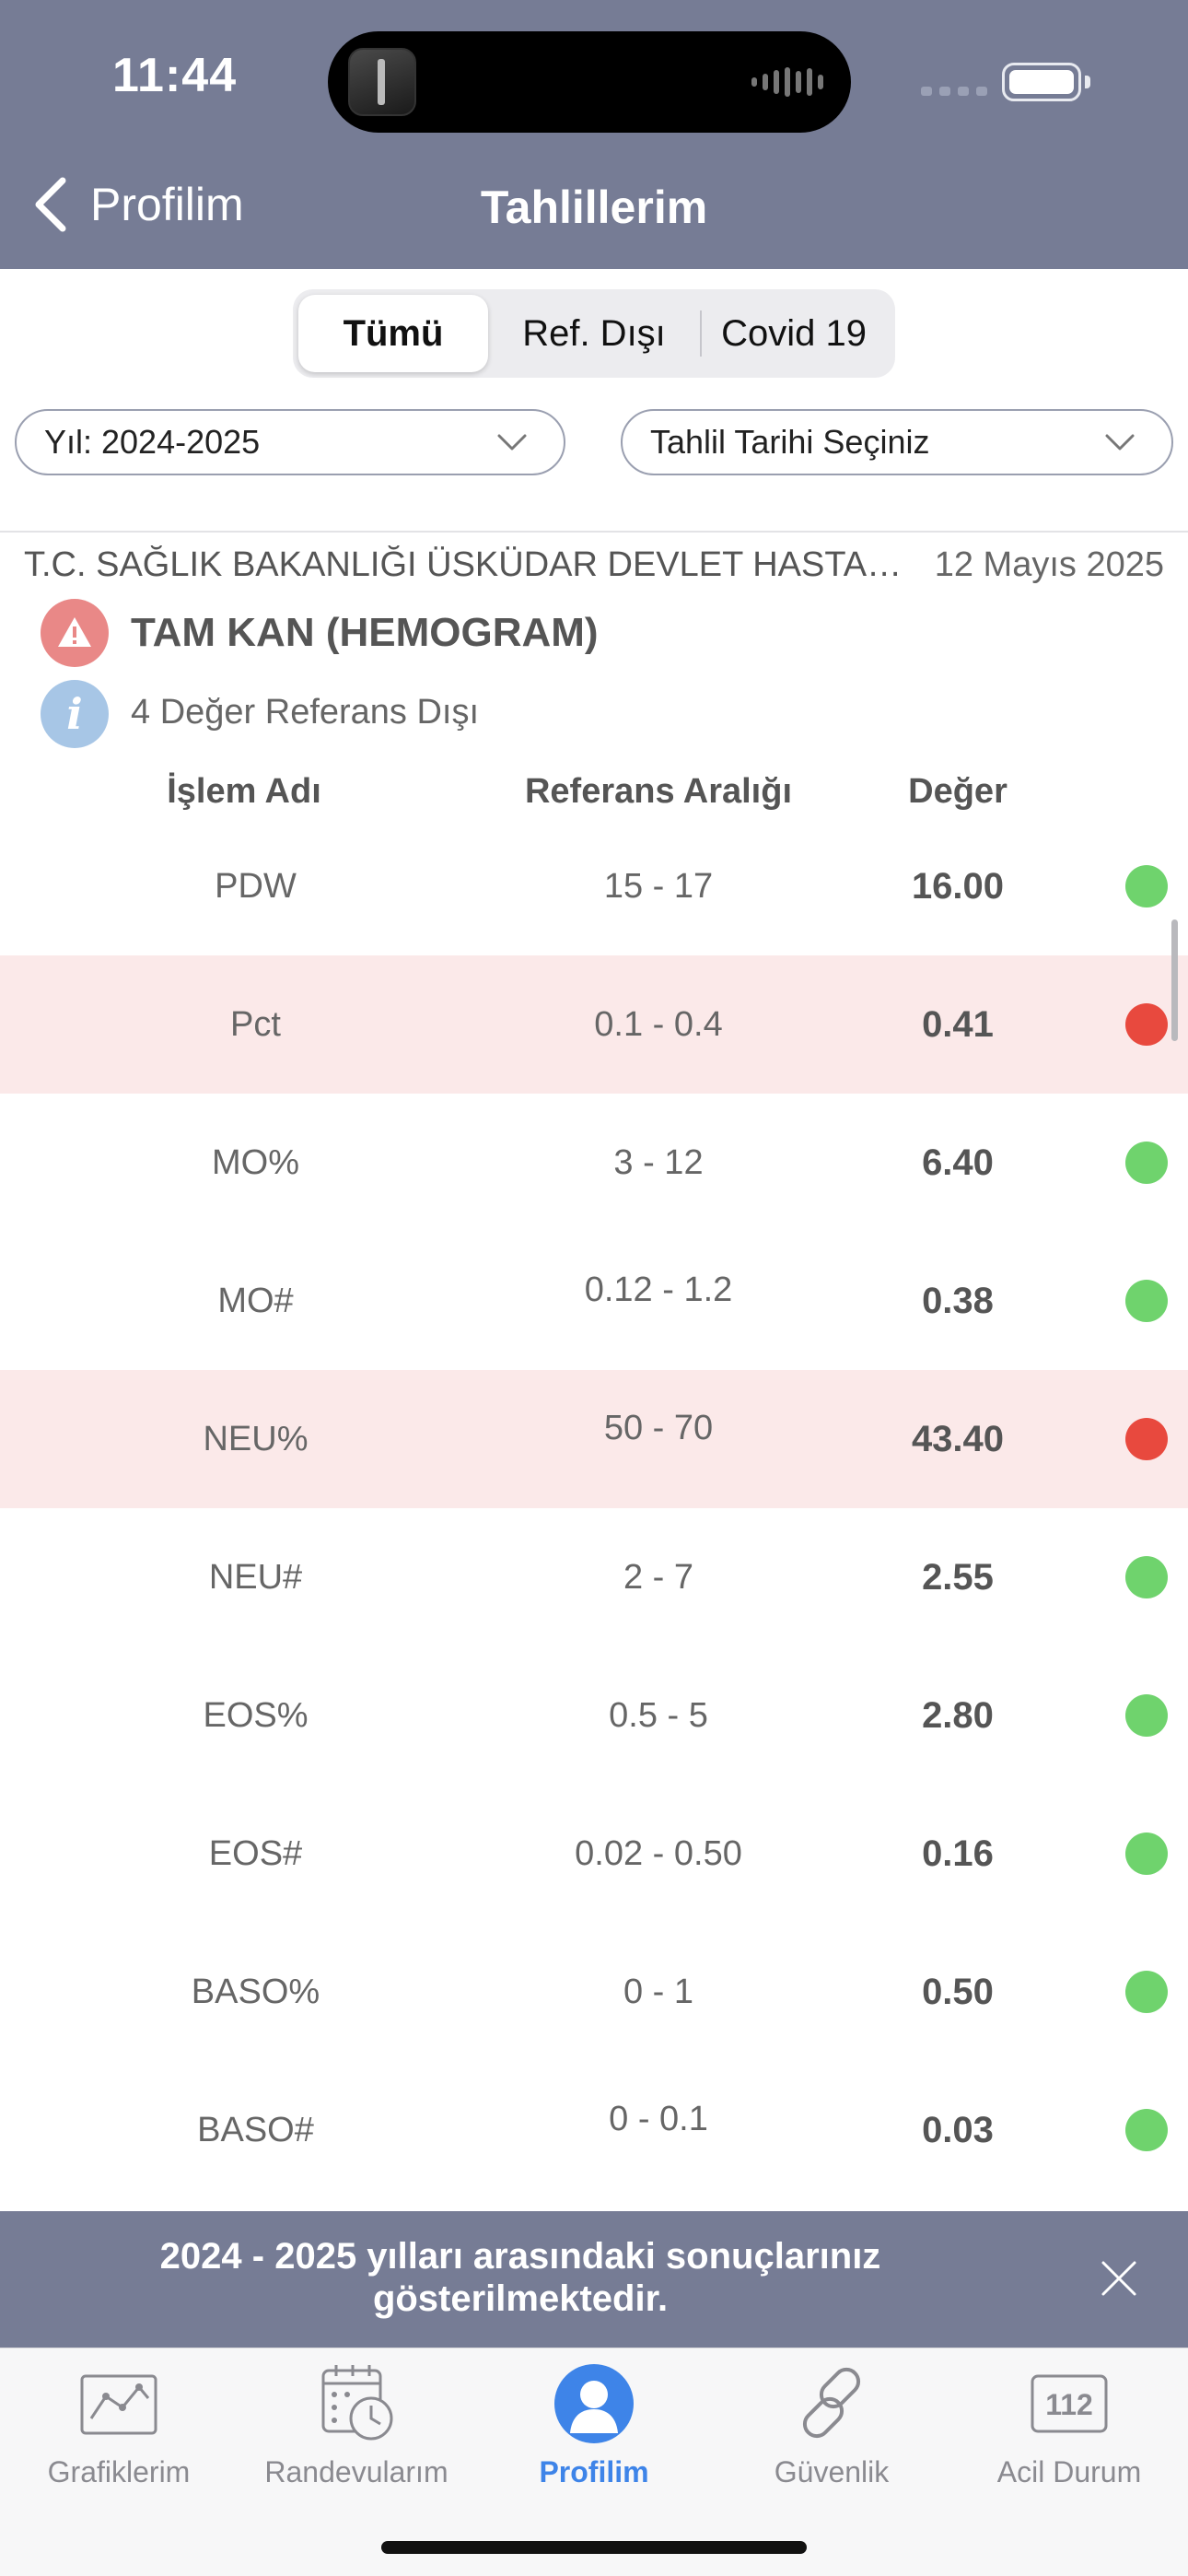 This screenshot has height=2576, width=1188. What do you see at coordinates (594, 134) in the screenshot?
I see `header: 11:44 Profilim Tahlillerim` at bounding box center [594, 134].